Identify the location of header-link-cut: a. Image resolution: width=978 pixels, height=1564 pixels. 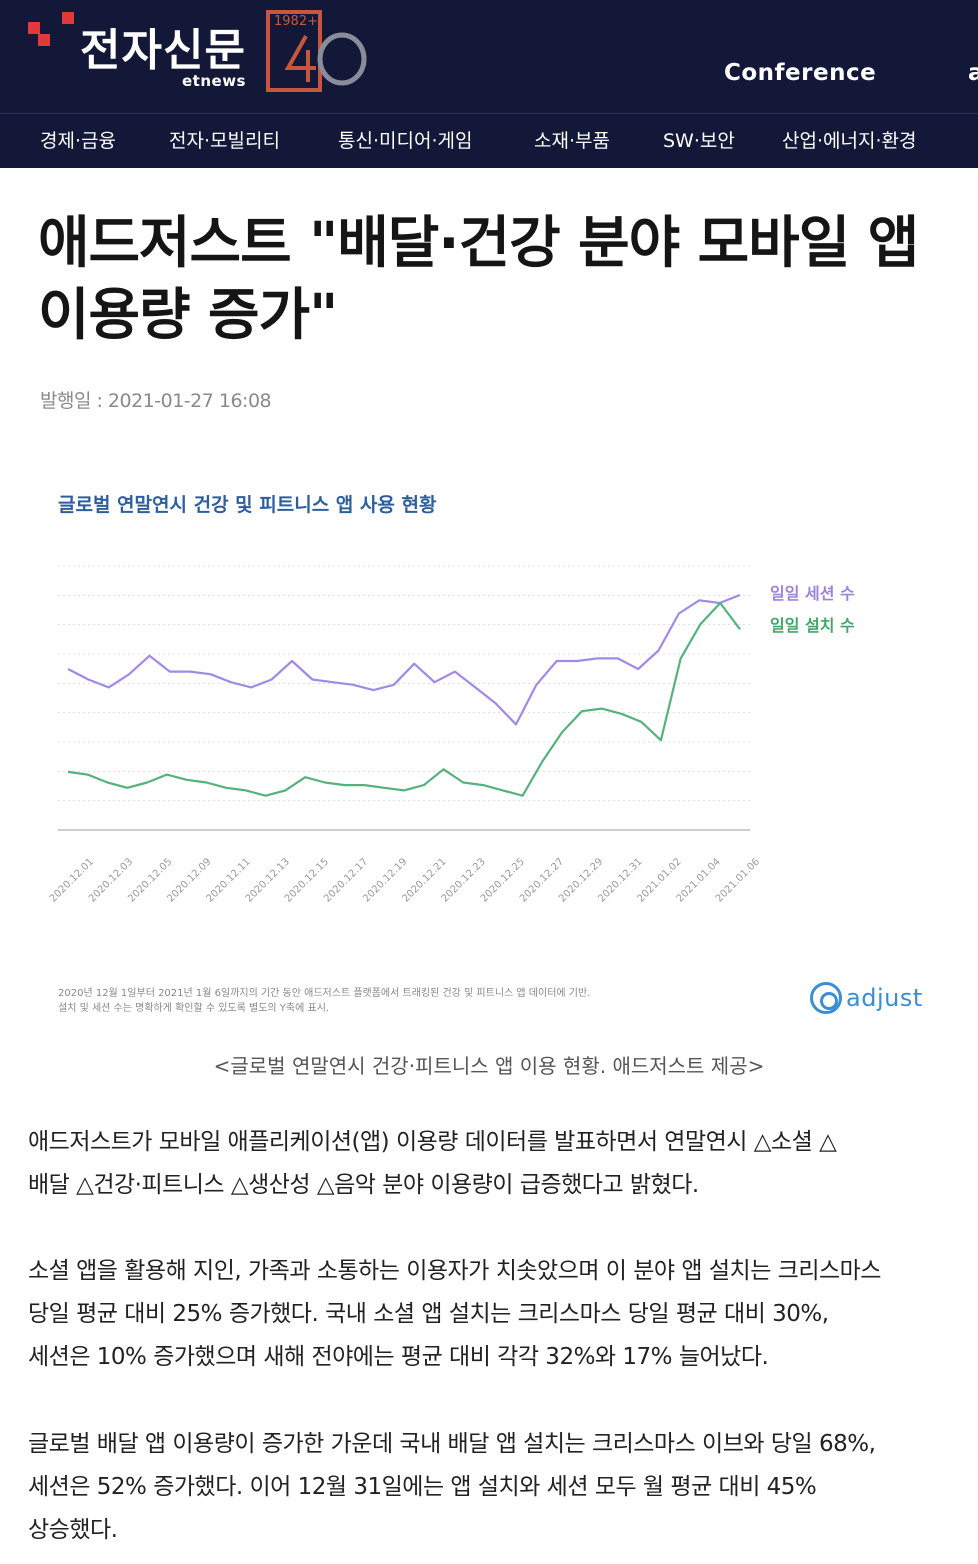
(973, 73).